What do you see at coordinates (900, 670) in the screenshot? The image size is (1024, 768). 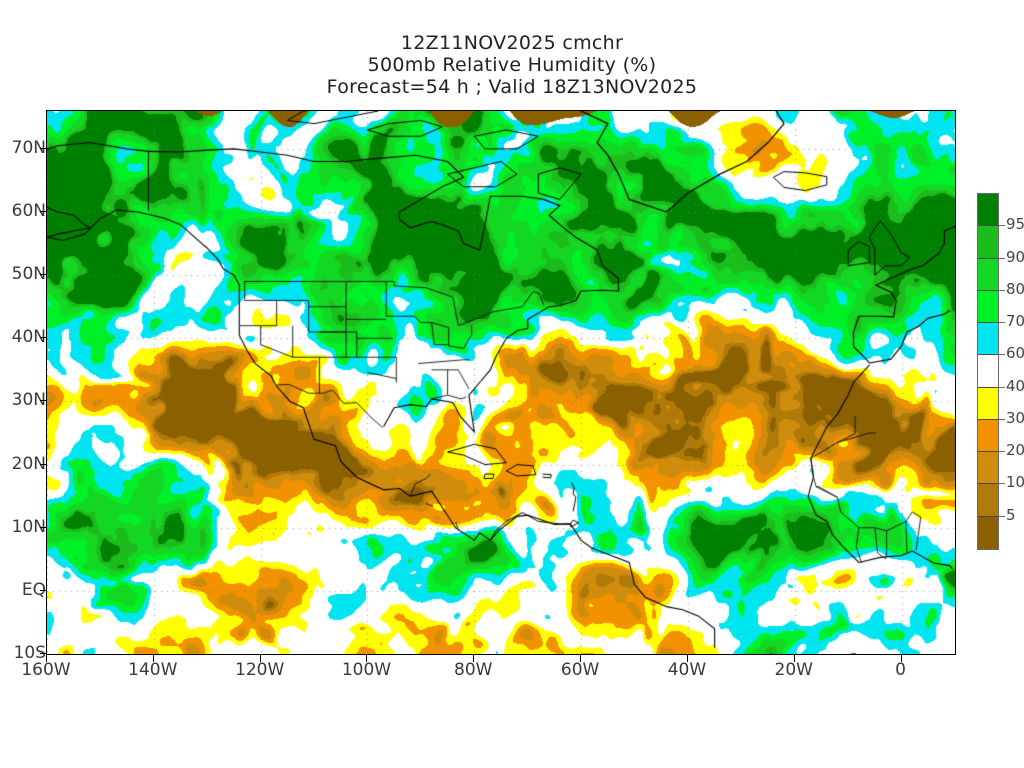 I see `x-tick-label: 0` at bounding box center [900, 670].